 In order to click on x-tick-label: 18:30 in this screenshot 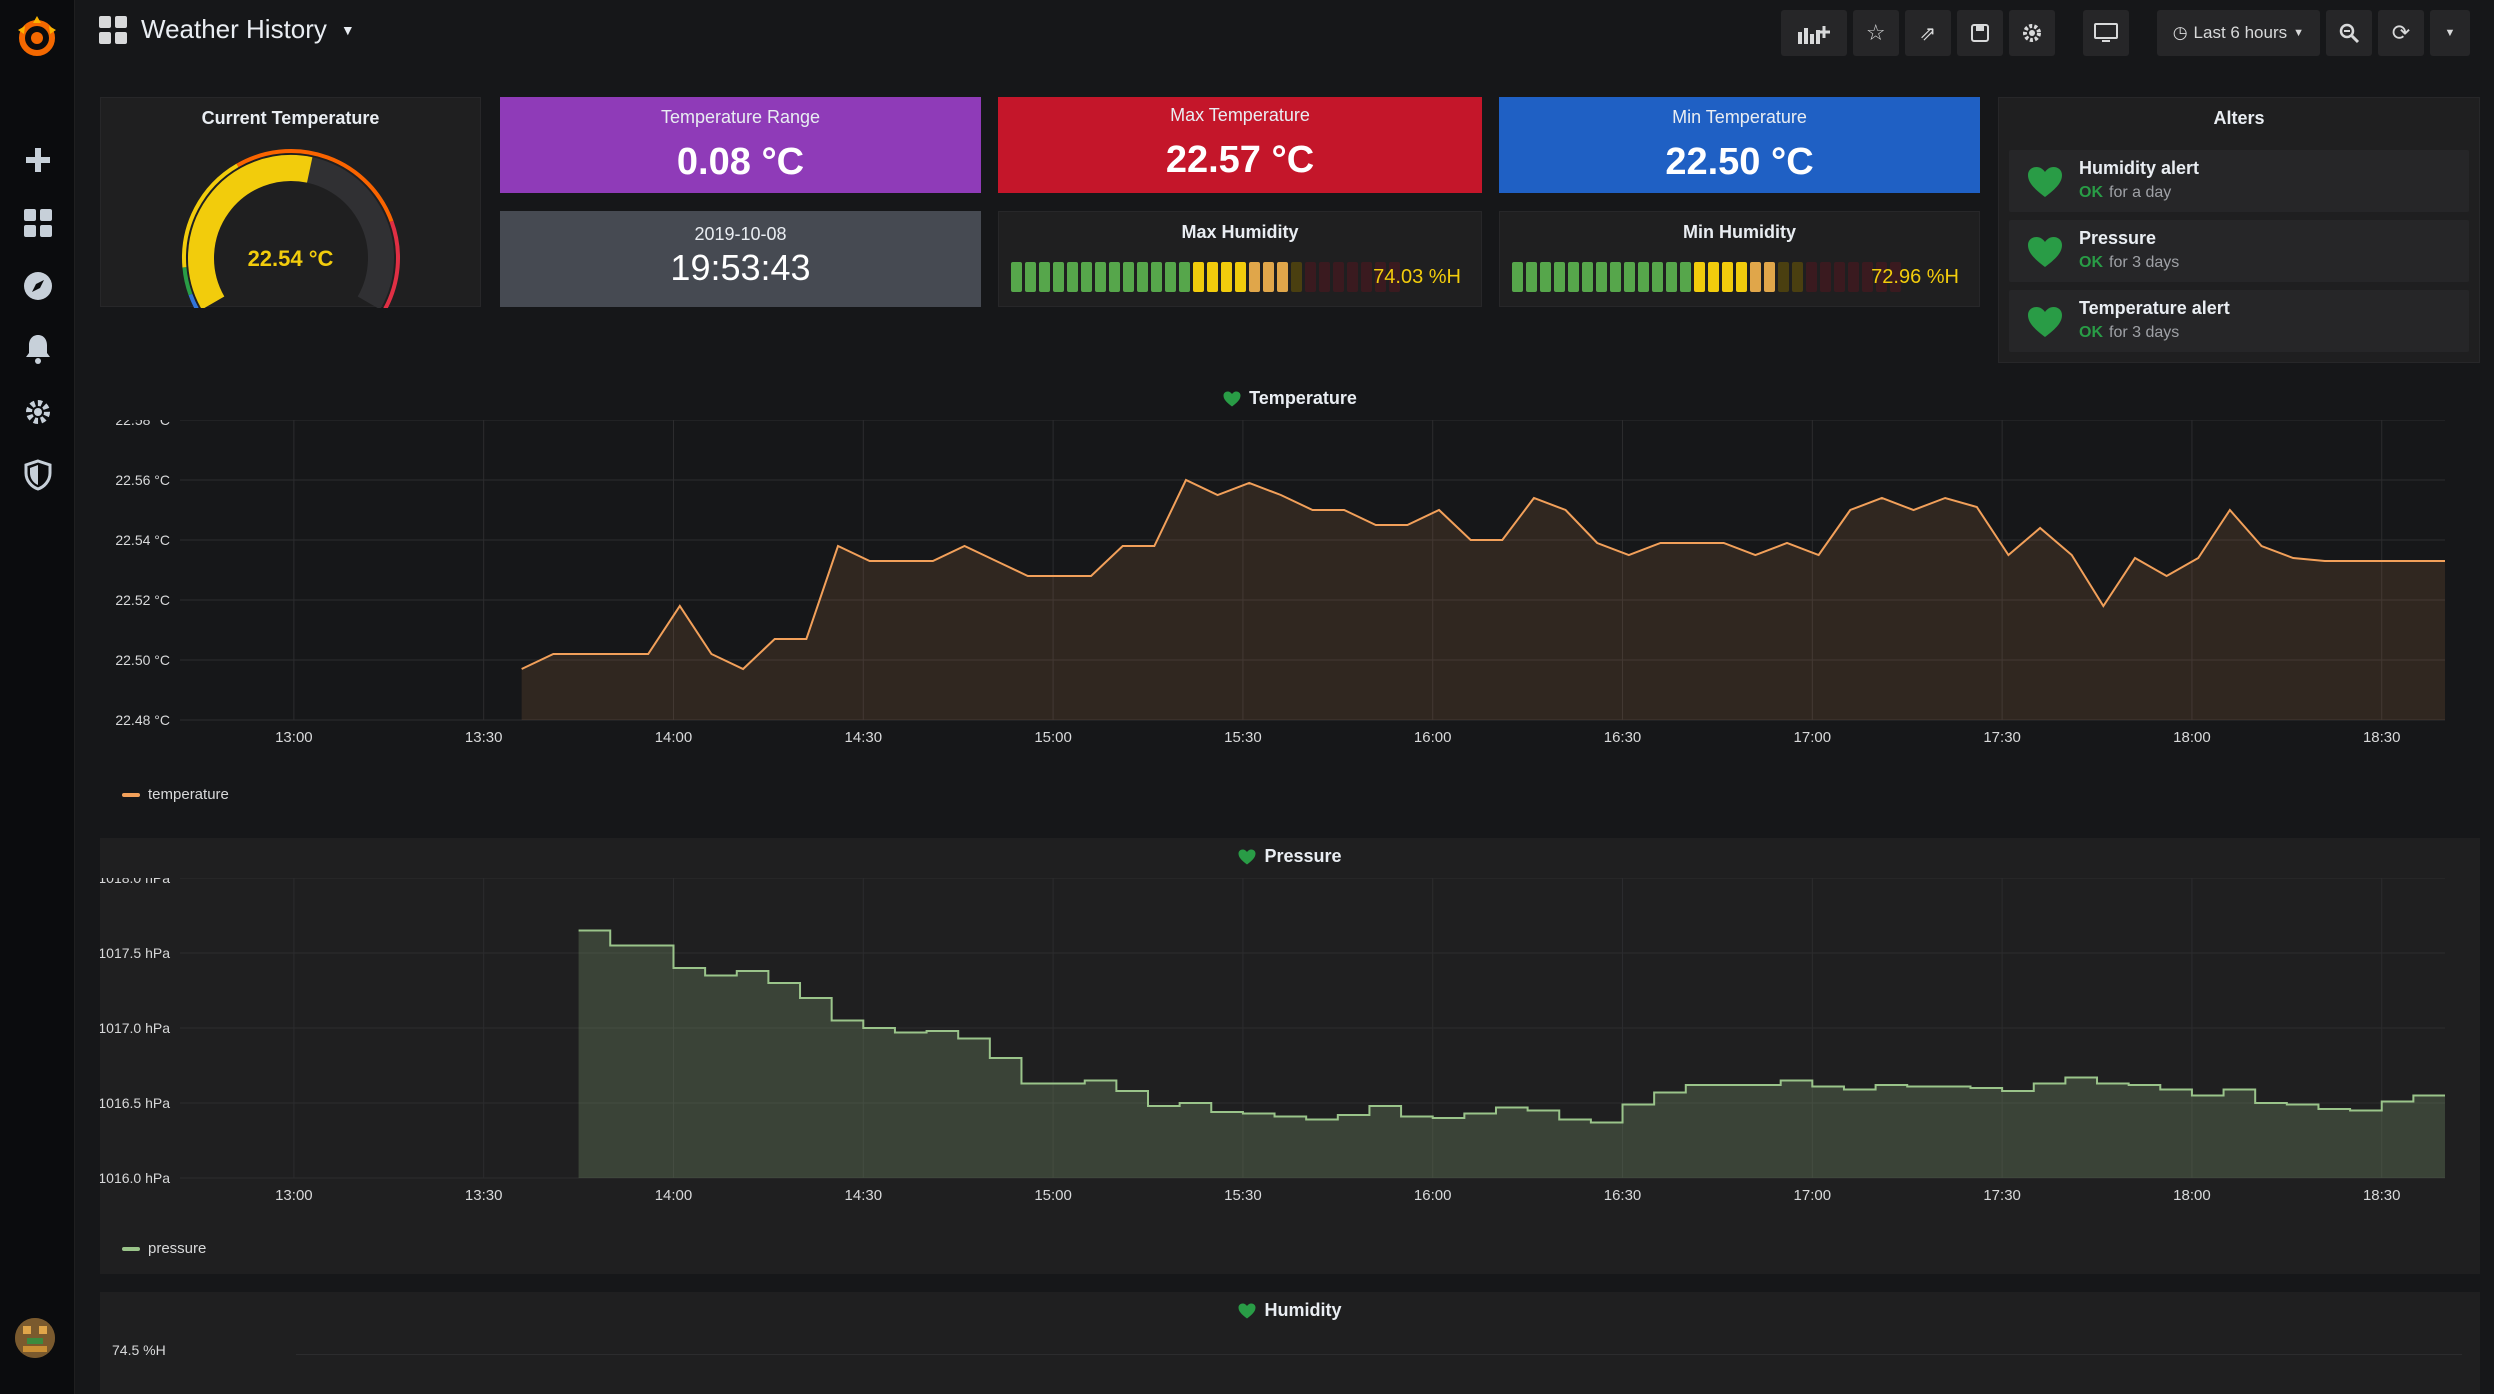, I will do `click(2382, 1195)`.